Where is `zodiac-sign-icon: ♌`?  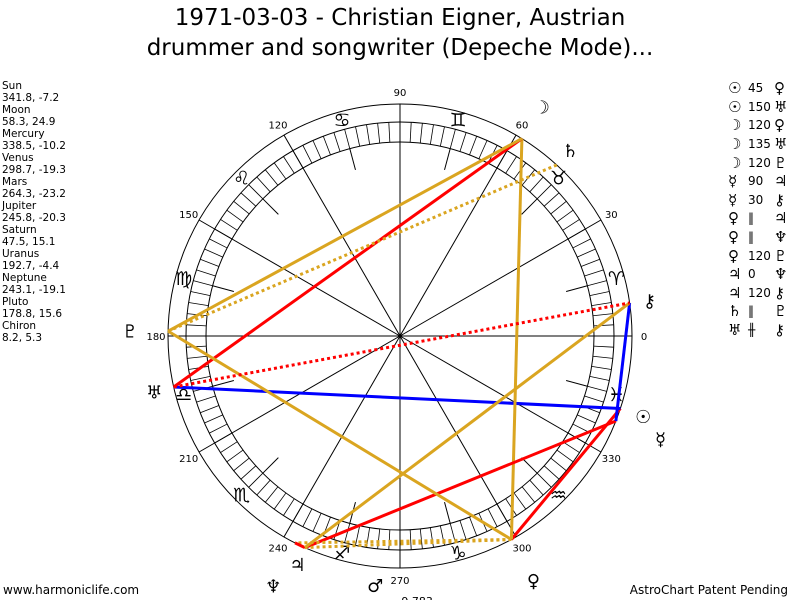 zodiac-sign-icon: ♌ is located at coordinates (241, 179).